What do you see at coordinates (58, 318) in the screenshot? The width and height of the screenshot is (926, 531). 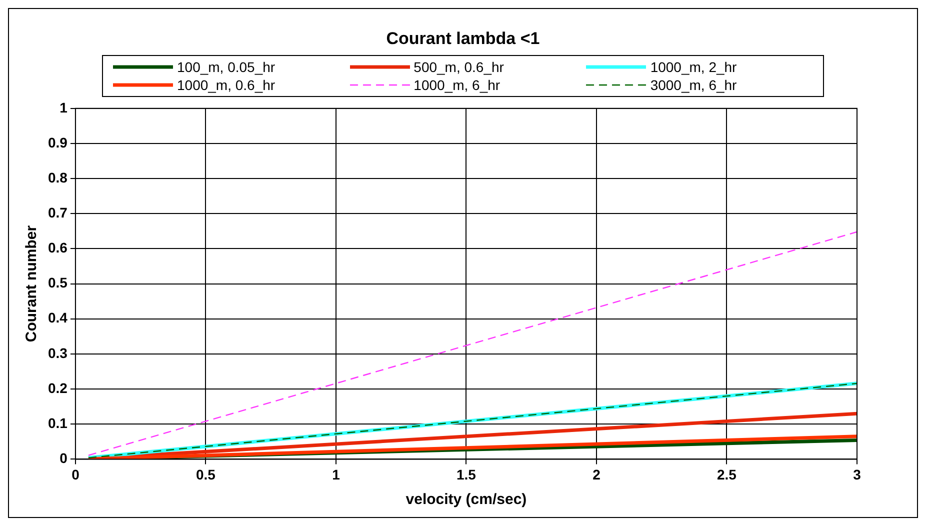 I see `y-tick-label: 0.4` at bounding box center [58, 318].